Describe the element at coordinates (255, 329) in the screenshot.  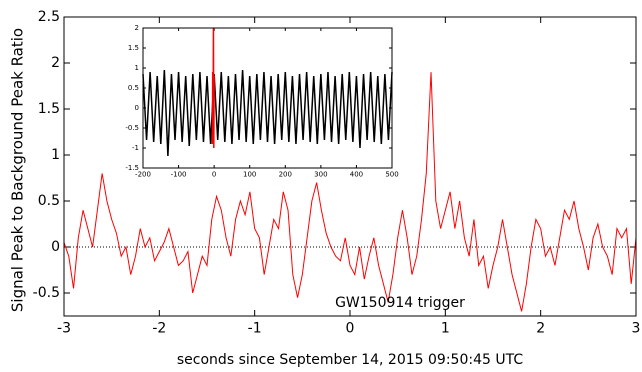
I see `x-tick-label: -1` at that location.